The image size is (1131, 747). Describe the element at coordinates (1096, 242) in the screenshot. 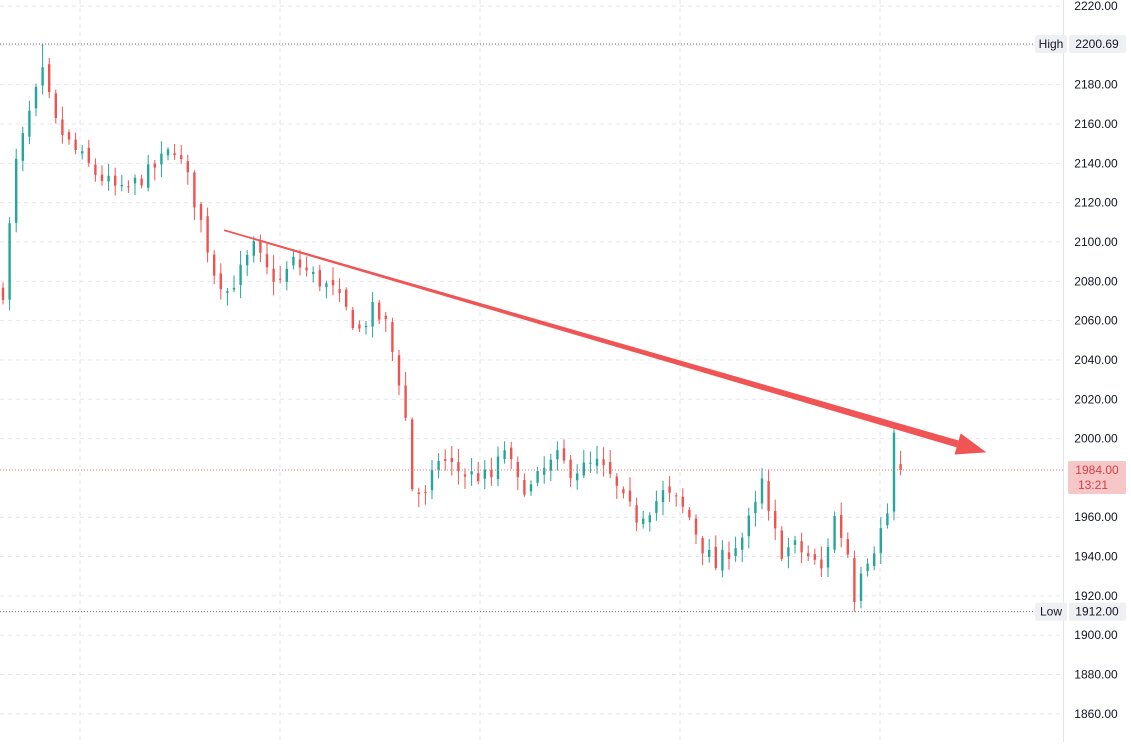

I see `price-tick-label: 2100.00` at that location.